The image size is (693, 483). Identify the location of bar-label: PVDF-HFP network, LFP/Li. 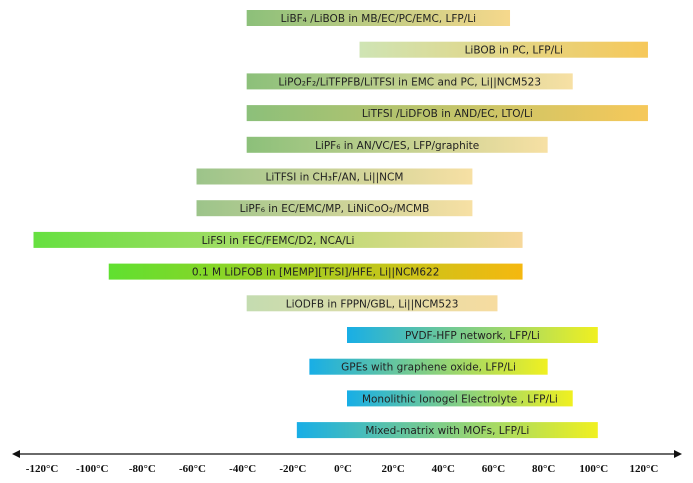
(472, 336).